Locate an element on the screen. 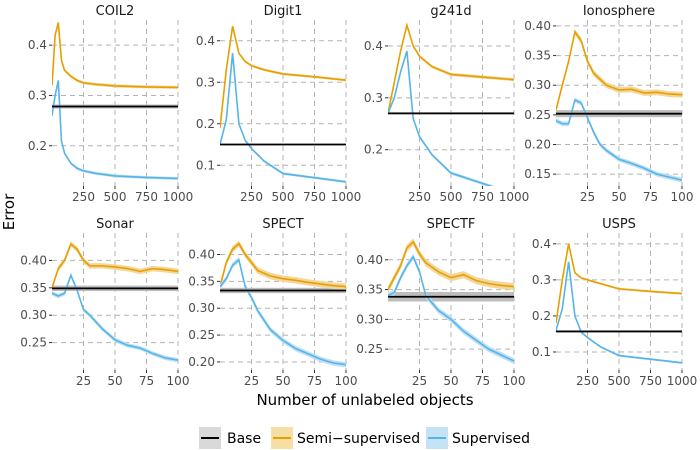  panel-title: SPECTF is located at coordinates (451, 224).